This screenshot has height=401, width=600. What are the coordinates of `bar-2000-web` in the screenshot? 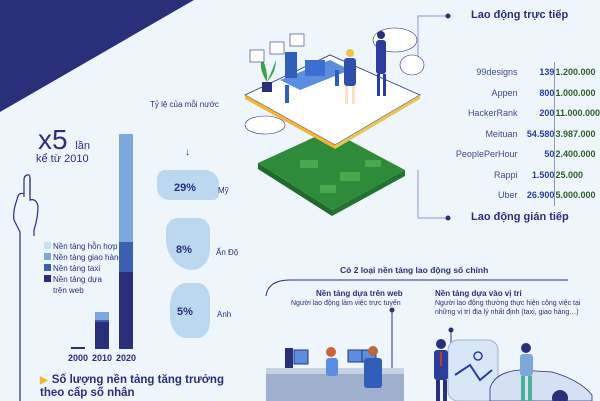 It's located at (78, 348).